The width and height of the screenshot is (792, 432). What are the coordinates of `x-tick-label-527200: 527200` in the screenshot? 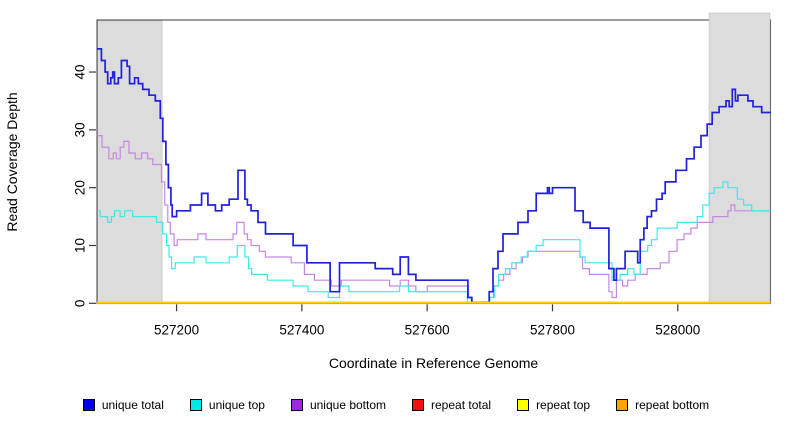 It's located at (176, 329).